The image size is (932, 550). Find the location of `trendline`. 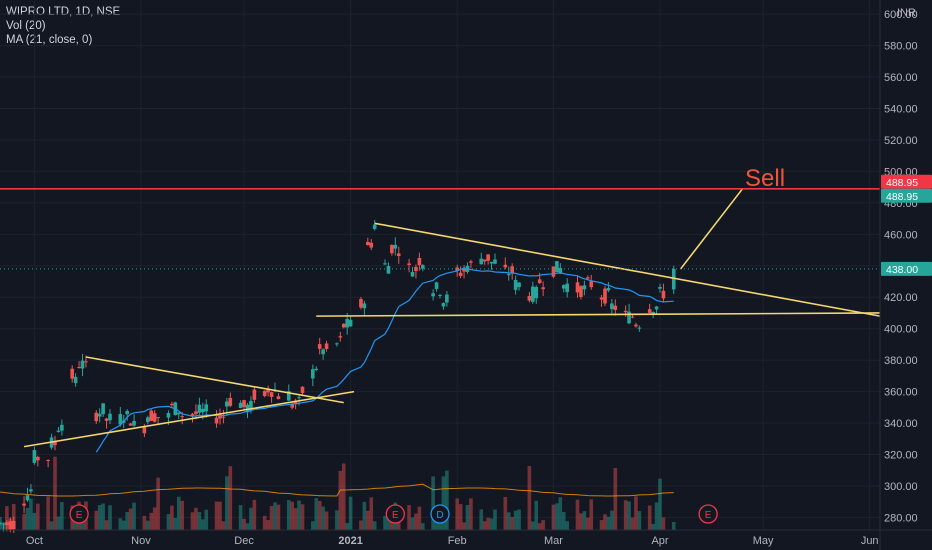

trendline is located at coordinates (711, 229).